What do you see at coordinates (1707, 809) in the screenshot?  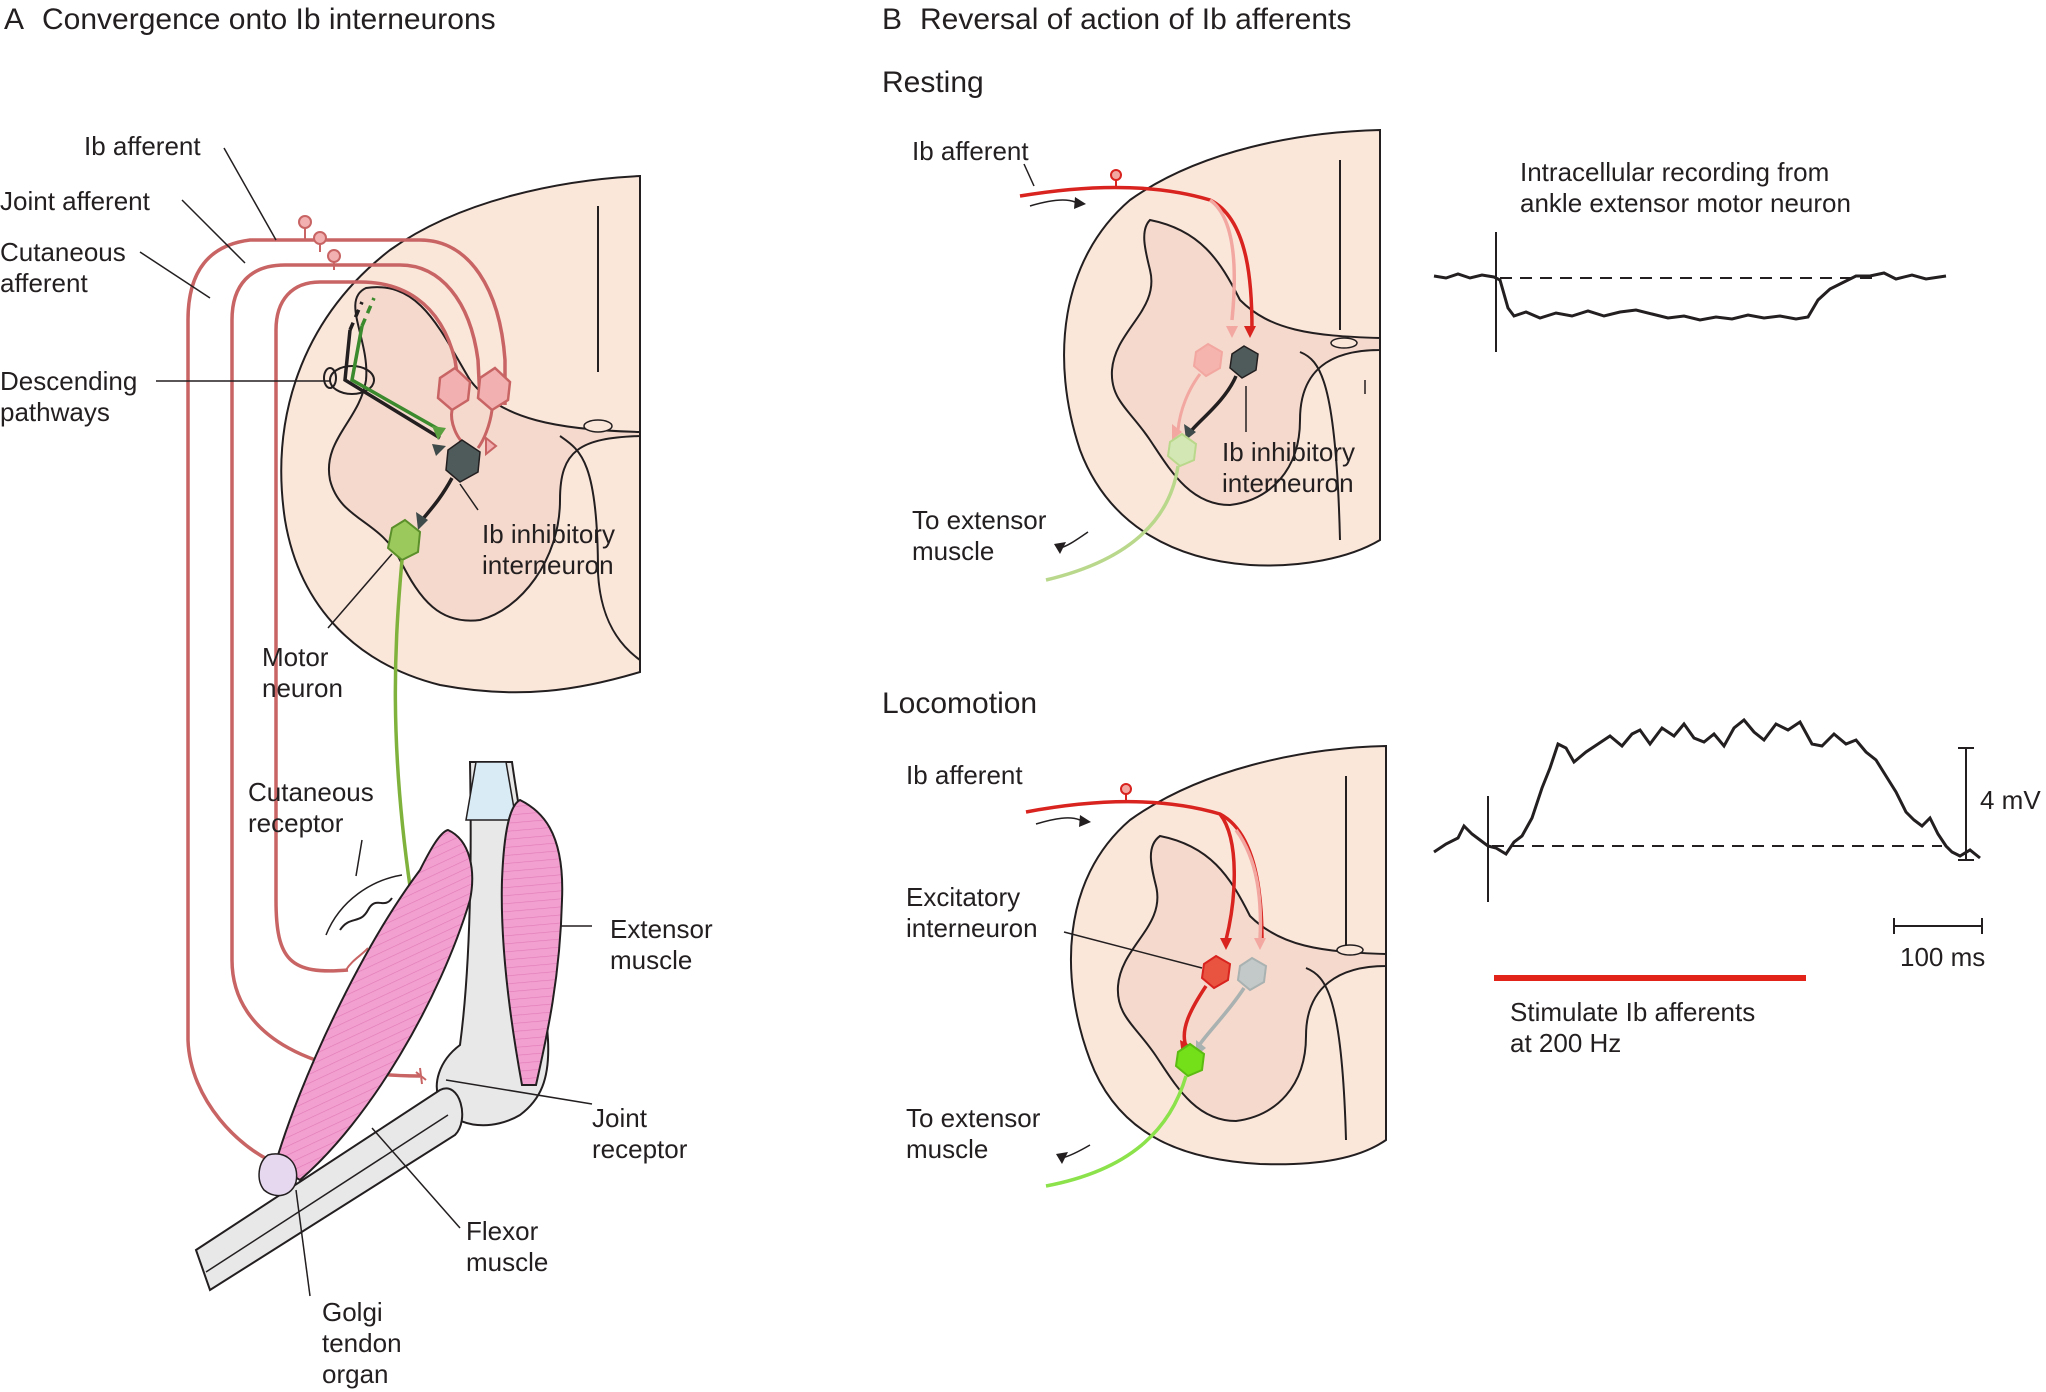 I see `locomotion-trace` at bounding box center [1707, 809].